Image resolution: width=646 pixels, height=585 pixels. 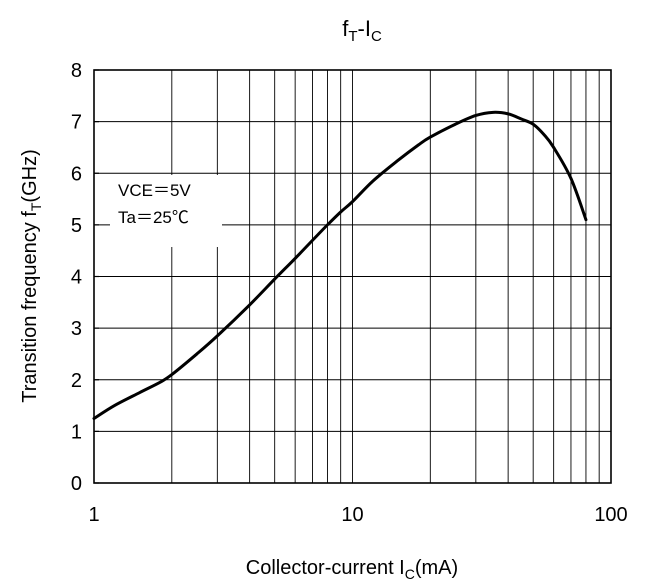 I want to click on y-tick-label: 6, so click(x=76, y=174).